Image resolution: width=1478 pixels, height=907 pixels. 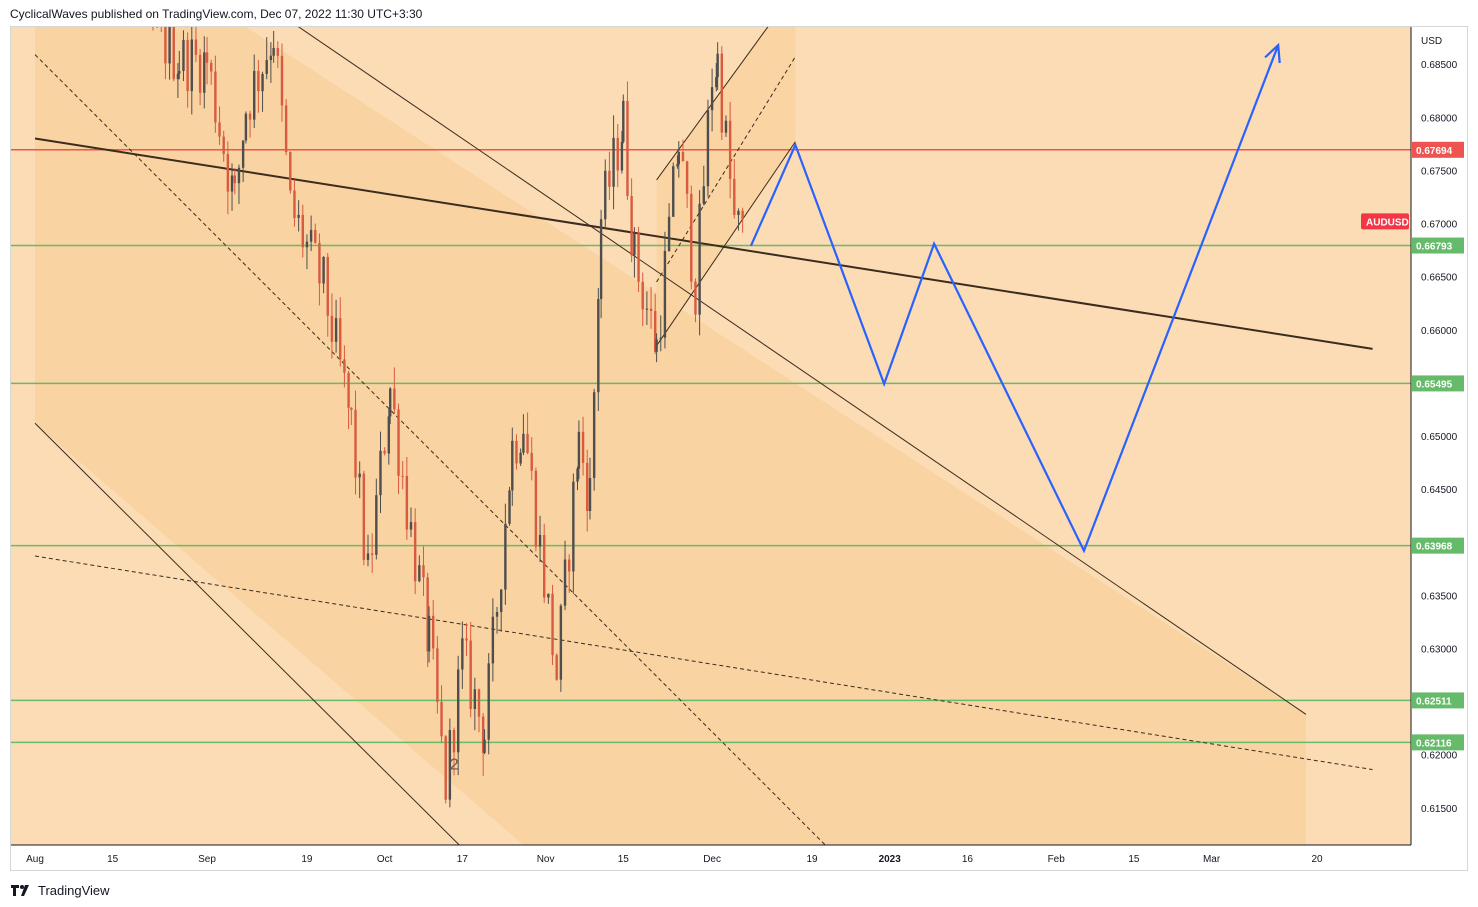 I want to click on price-tick-label: 0.63000, so click(x=1439, y=649).